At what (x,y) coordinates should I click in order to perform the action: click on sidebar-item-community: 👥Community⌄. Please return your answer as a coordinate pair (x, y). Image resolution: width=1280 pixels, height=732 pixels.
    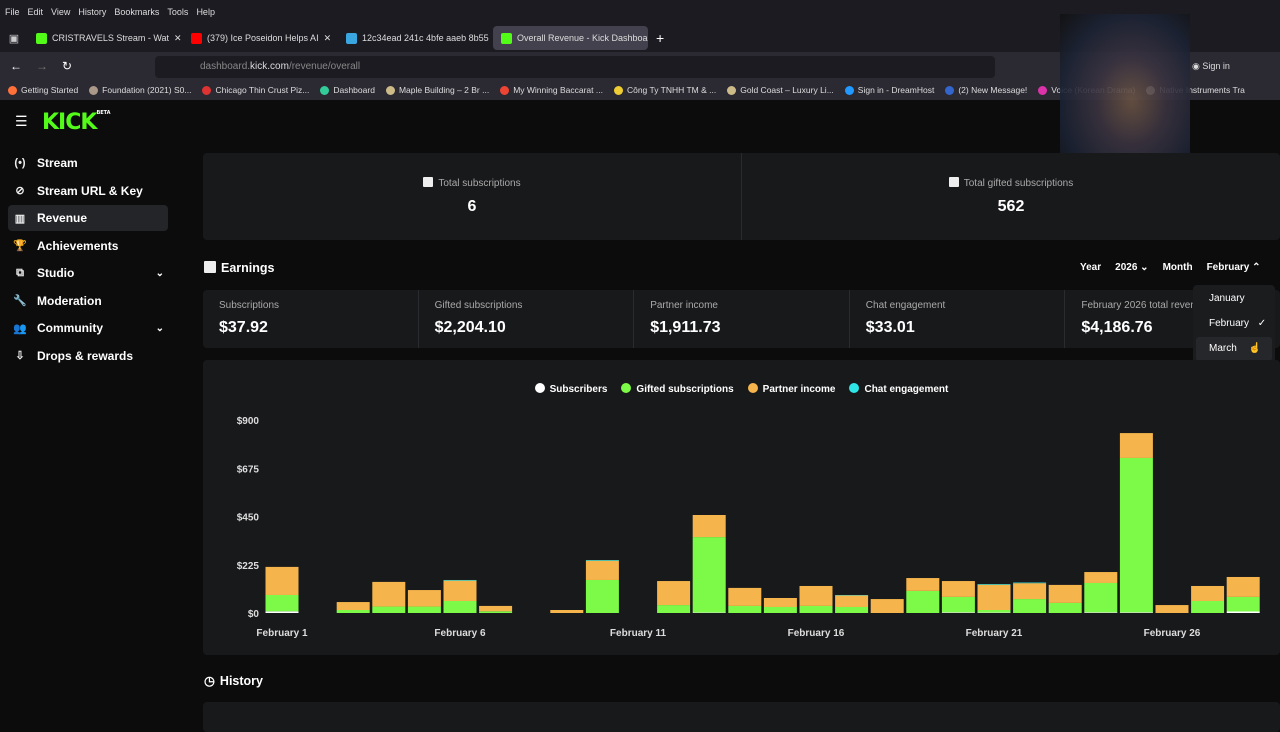
    Looking at the image, I should click on (88, 328).